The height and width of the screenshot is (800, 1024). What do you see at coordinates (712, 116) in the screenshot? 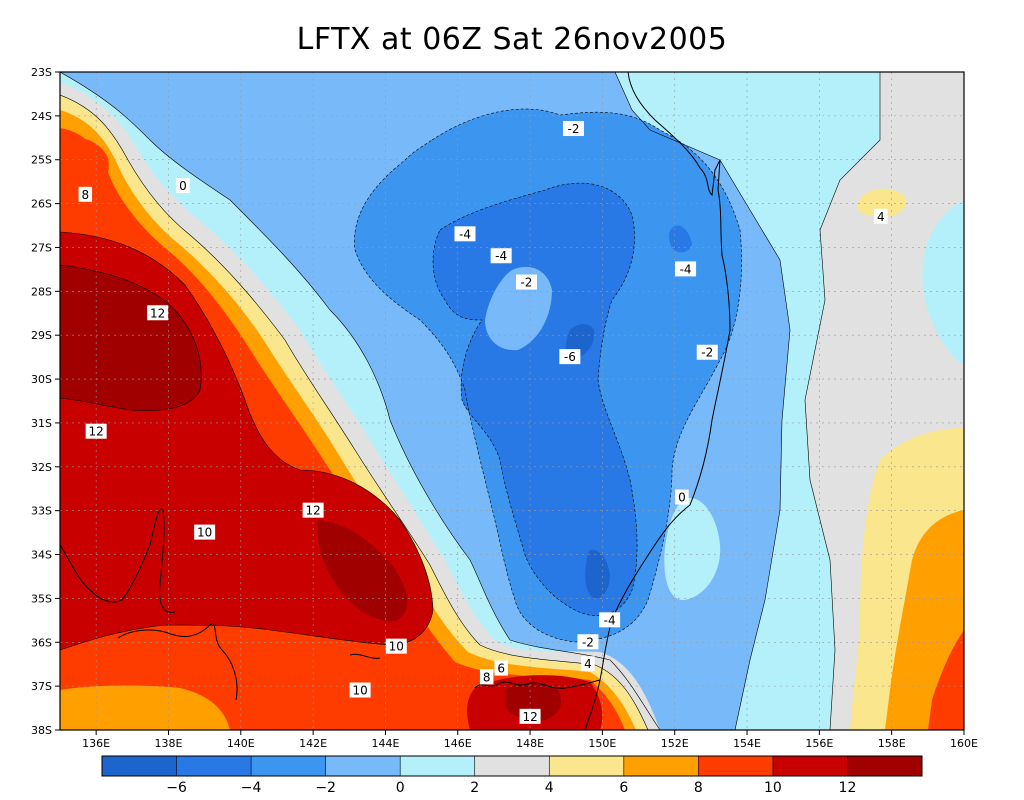
I see `band-0-2-ne` at bounding box center [712, 116].